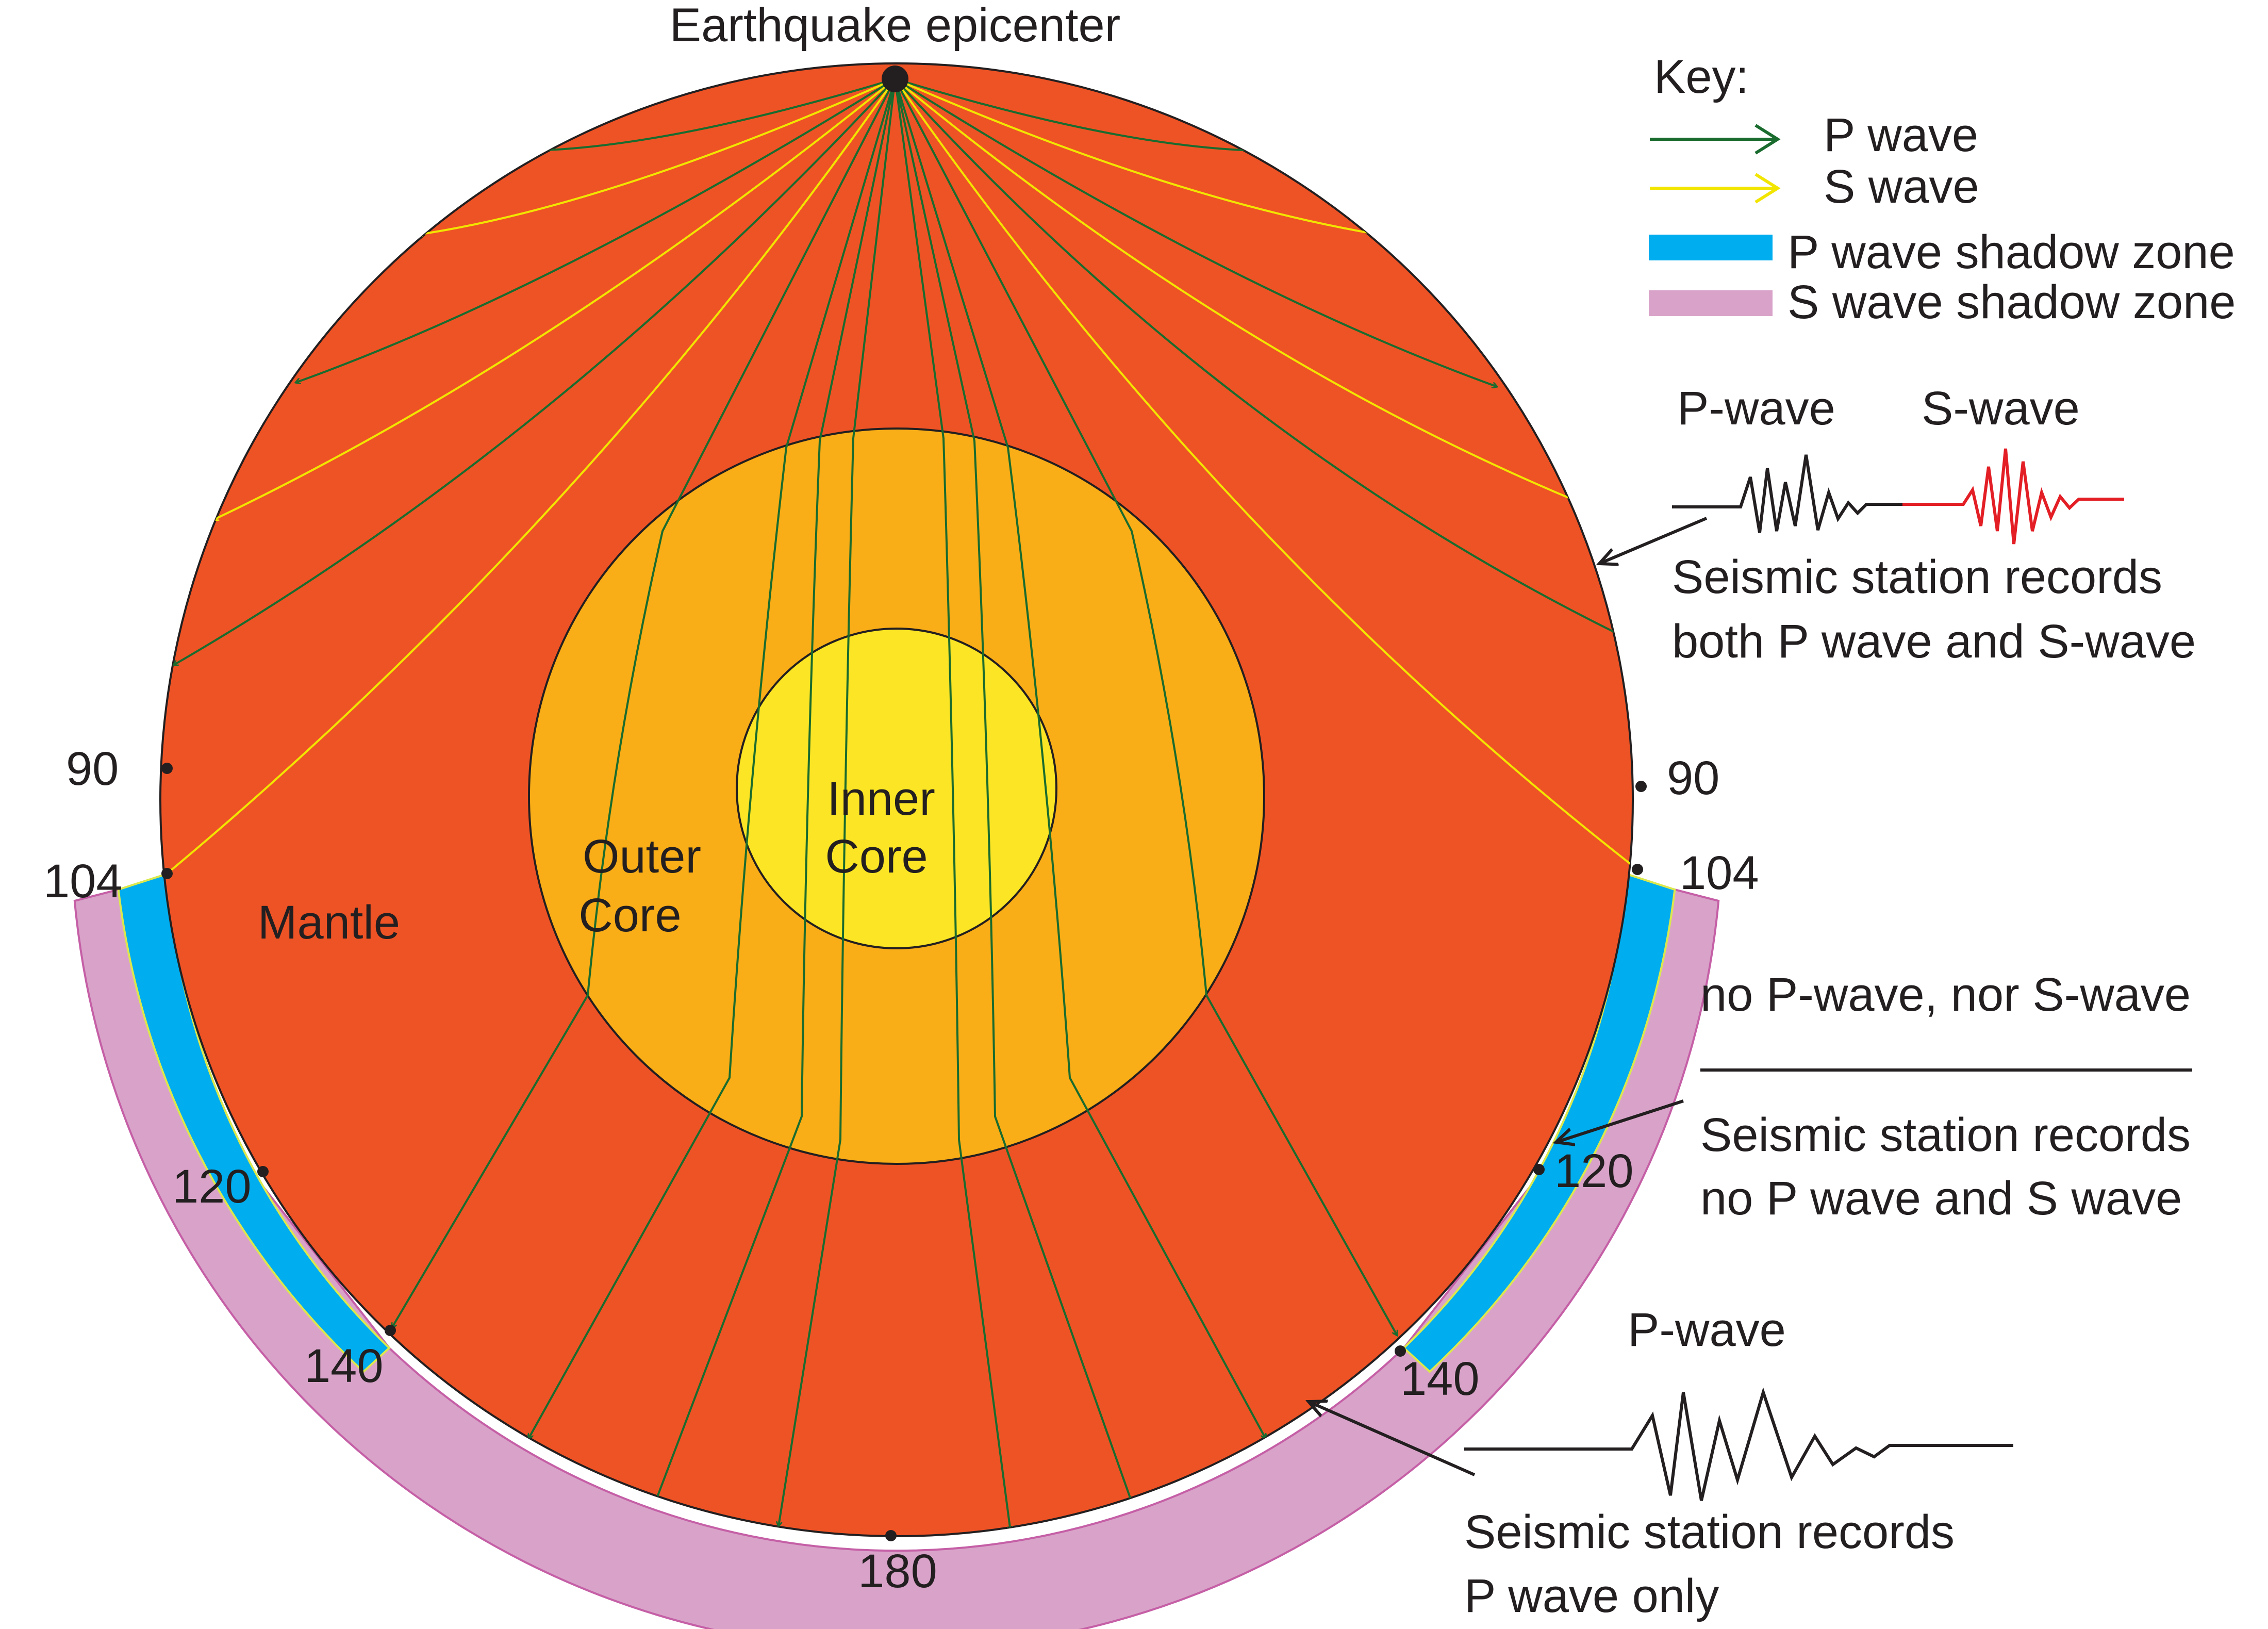 This screenshot has width=2268, height=1629. Describe the element at coordinates (1594, 1171) in the screenshot. I see `label-right-120: 120` at that location.